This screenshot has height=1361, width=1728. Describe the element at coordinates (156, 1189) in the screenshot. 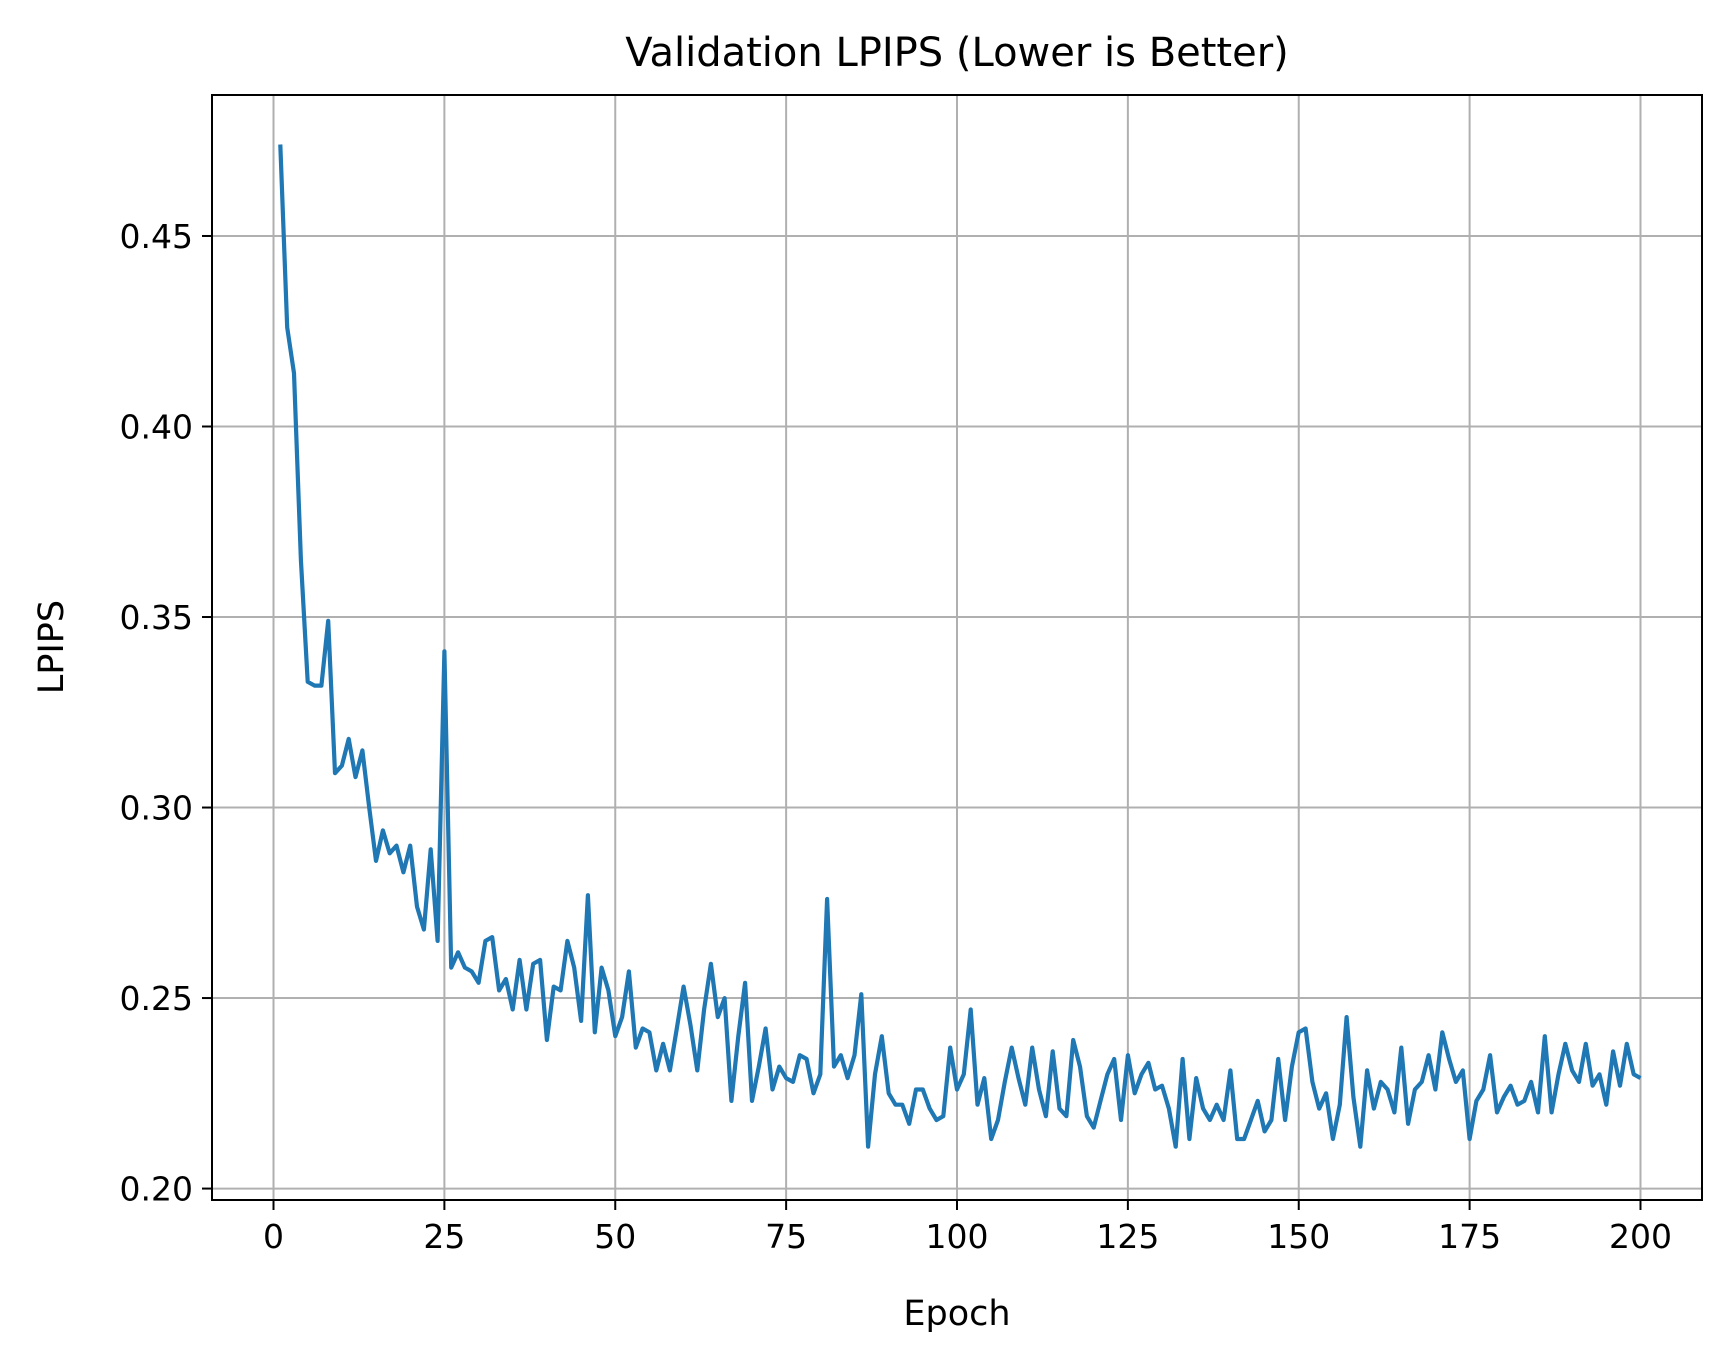

I see `y-tick-label: 0.20` at that location.